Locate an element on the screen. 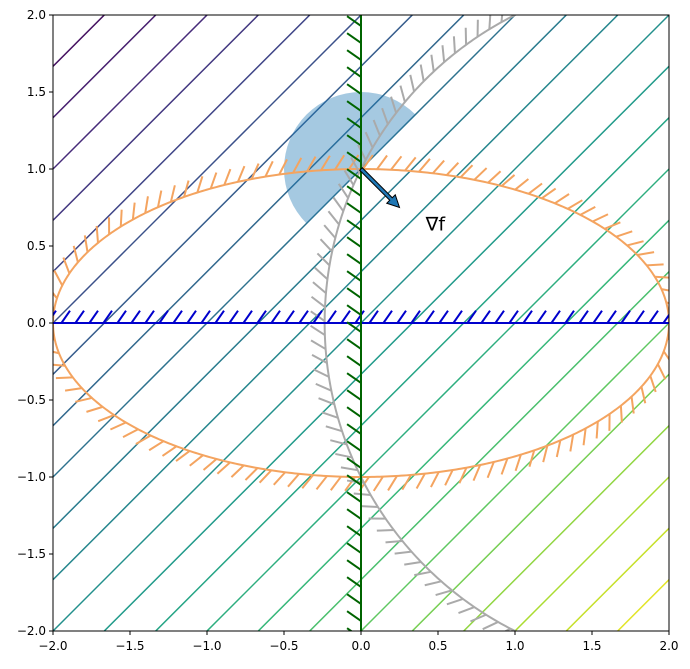 The image size is (690, 669). y-tick-label: −0.5 is located at coordinates (31, 400).